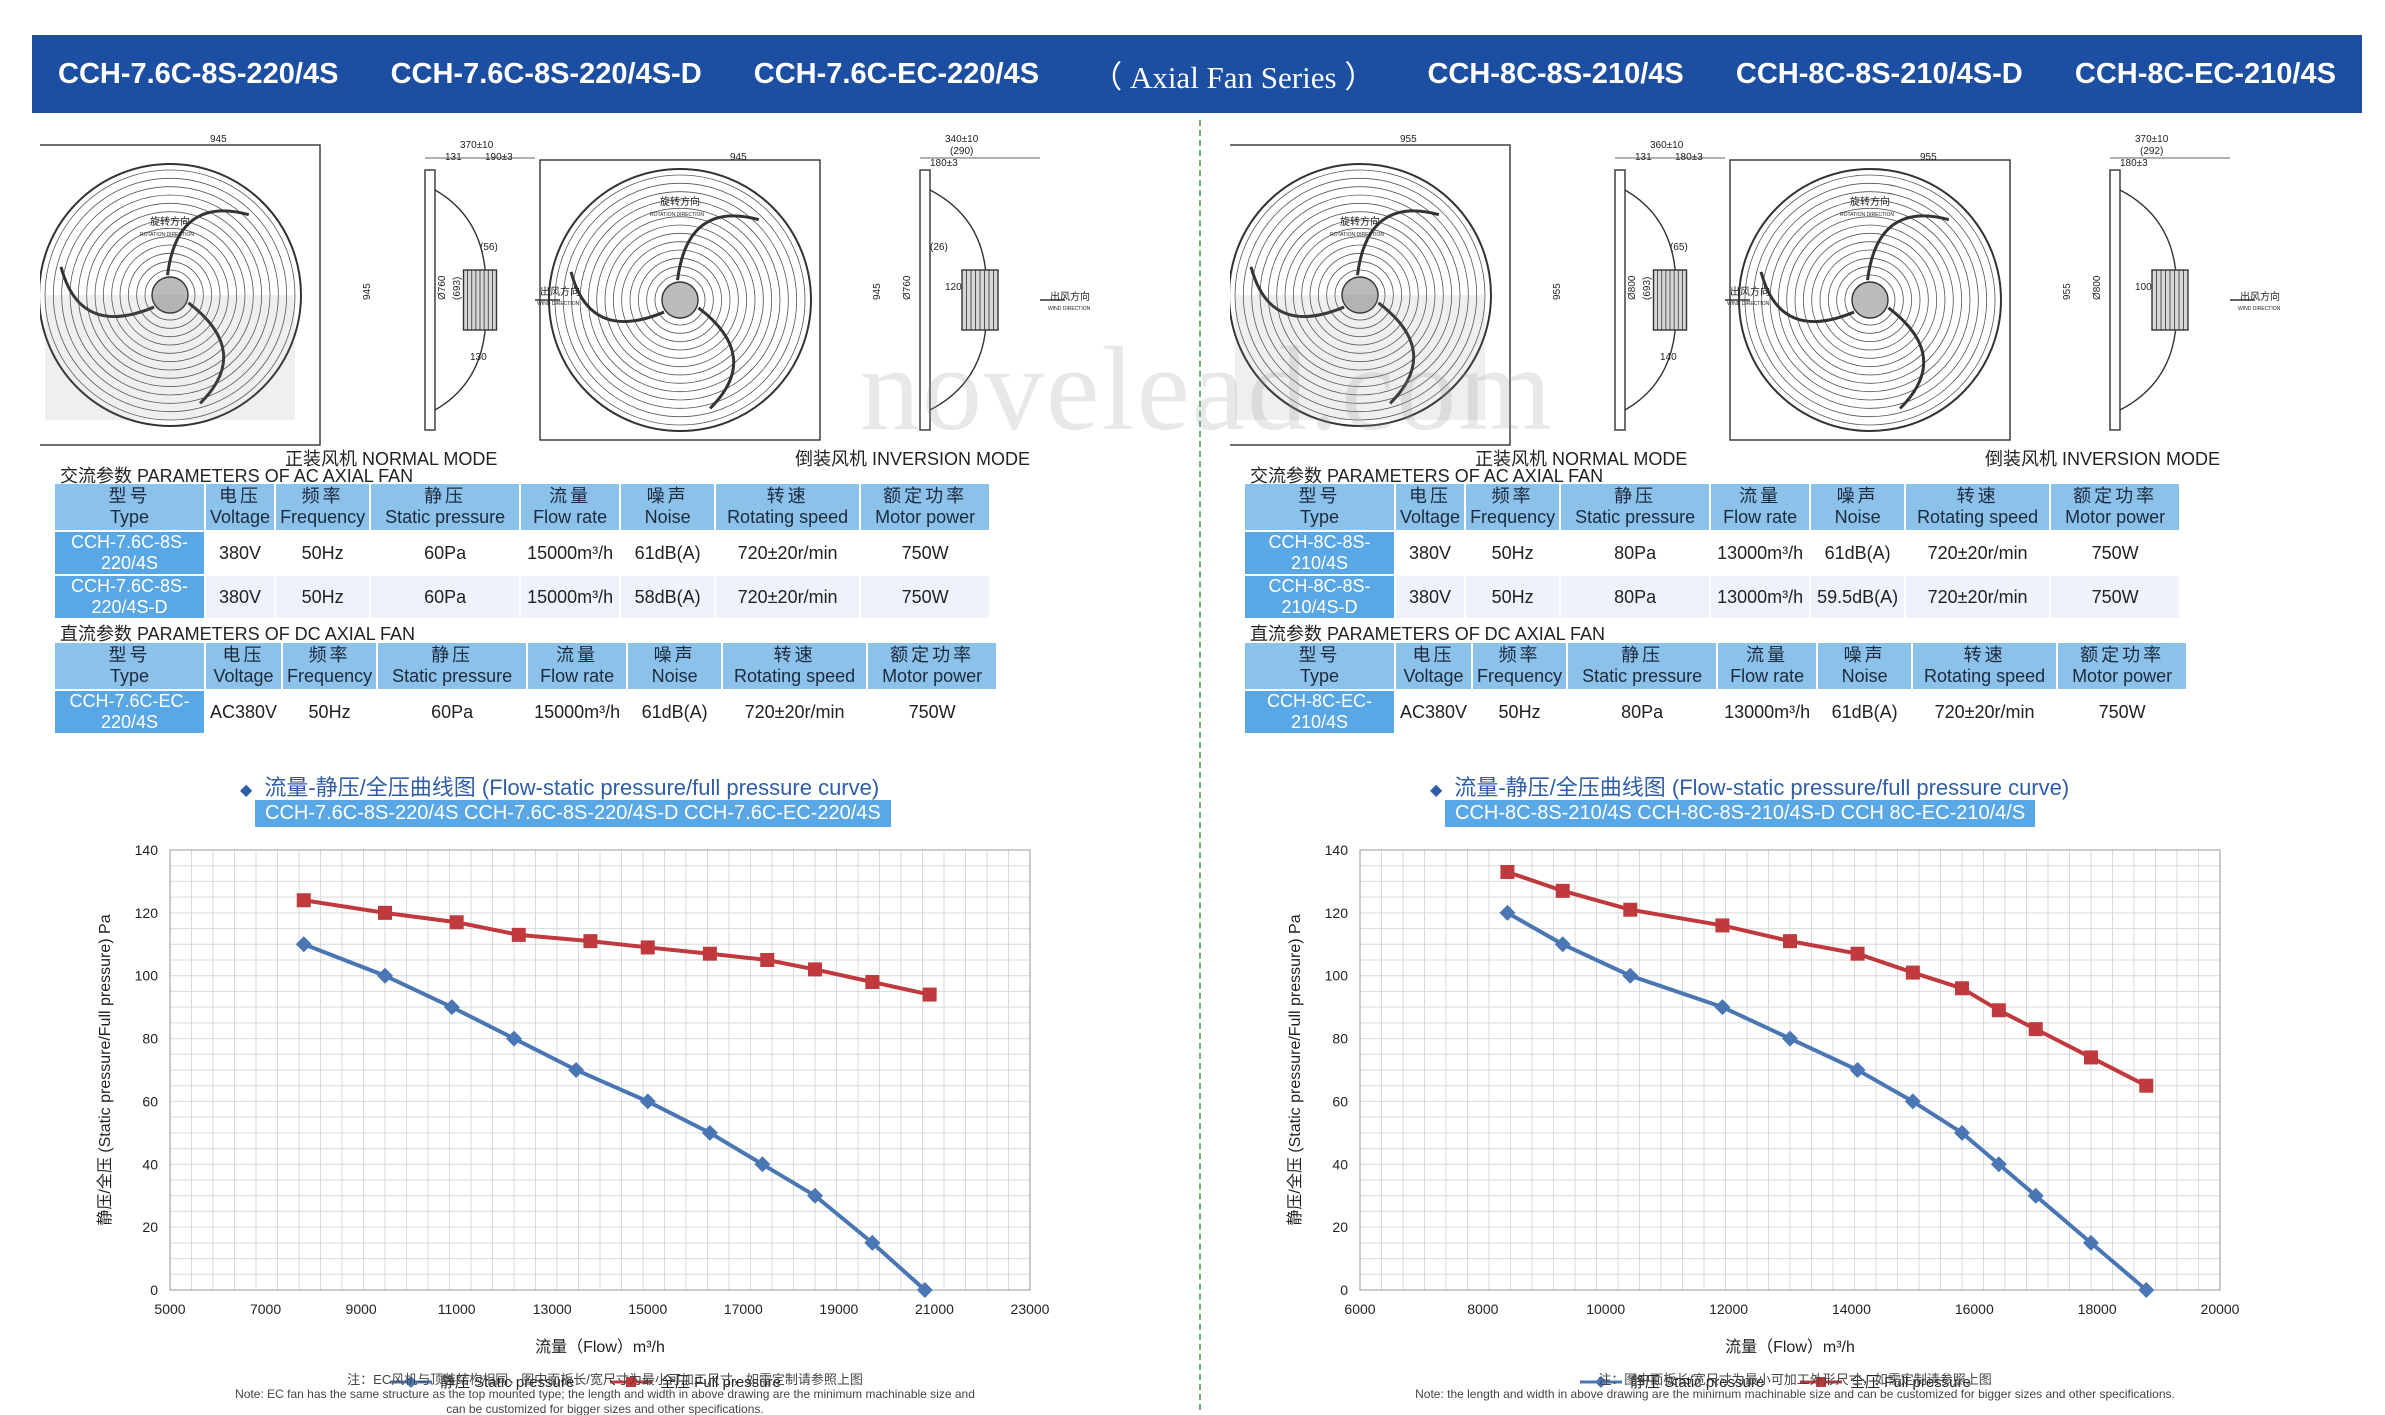 Image resolution: width=2385 pixels, height=1415 pixels. Describe the element at coordinates (1728, 1309) in the screenshot. I see `x-tick-label: 12000` at that location.